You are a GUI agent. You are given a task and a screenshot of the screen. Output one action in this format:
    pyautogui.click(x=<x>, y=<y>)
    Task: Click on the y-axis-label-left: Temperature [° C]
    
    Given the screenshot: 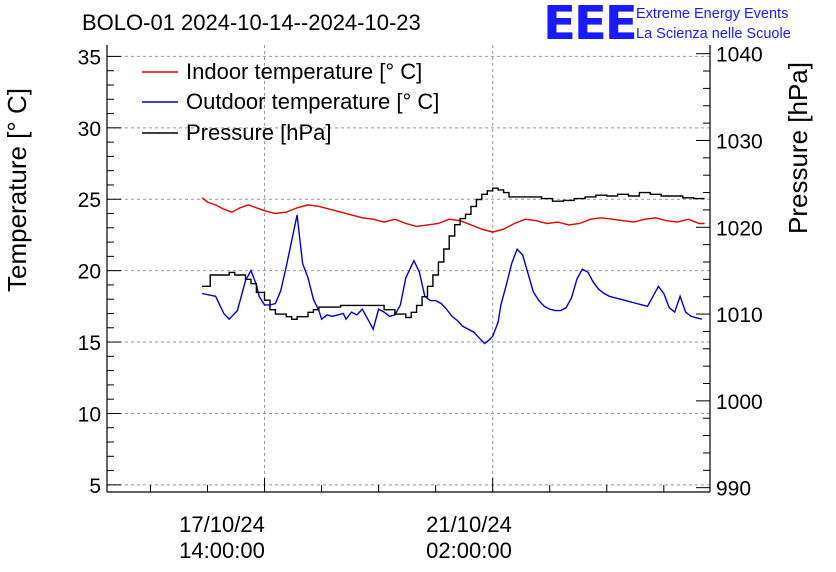 What is the action you would take?
    pyautogui.click(x=17, y=189)
    